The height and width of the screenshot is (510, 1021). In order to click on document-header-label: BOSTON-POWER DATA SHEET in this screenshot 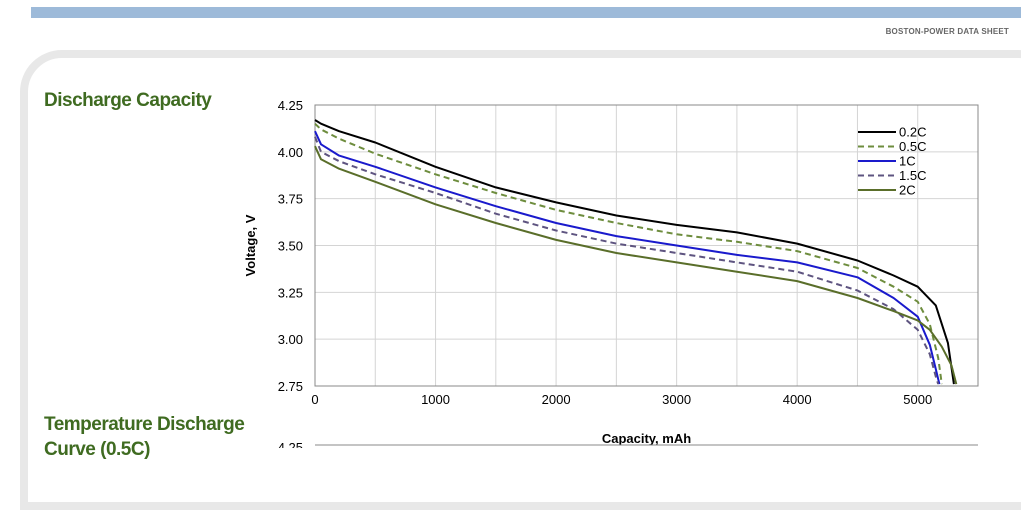, I will do `click(947, 31)`.